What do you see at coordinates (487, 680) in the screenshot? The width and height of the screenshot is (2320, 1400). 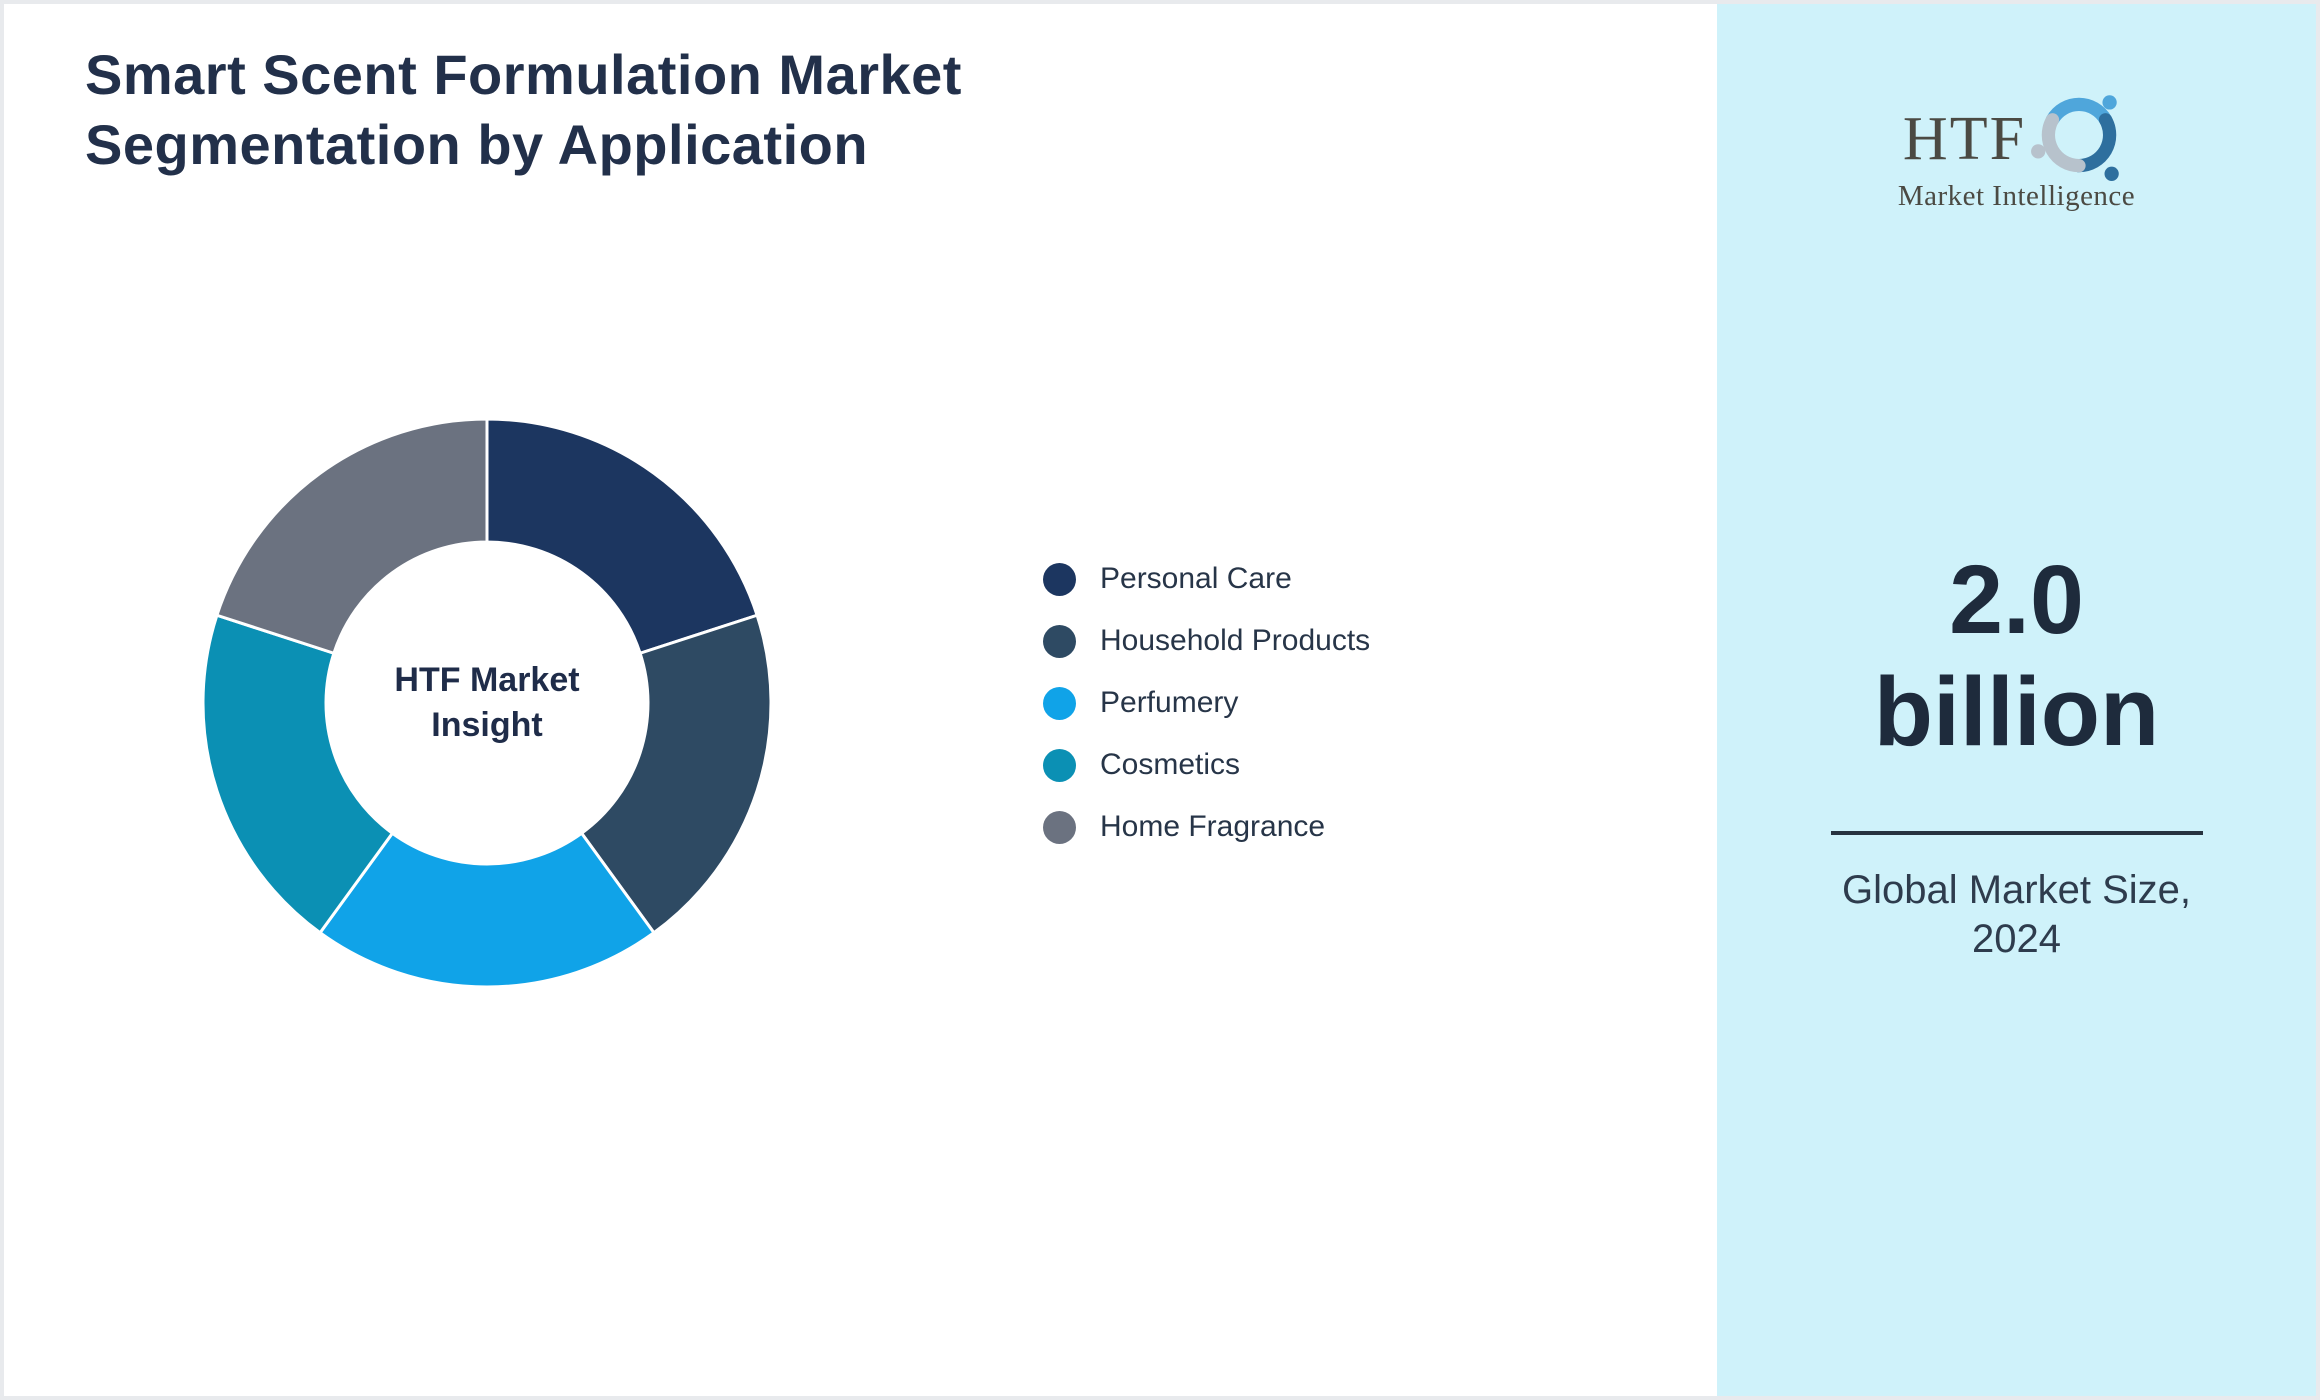 I see `donut-center-label-line-1: HTF Market` at bounding box center [487, 680].